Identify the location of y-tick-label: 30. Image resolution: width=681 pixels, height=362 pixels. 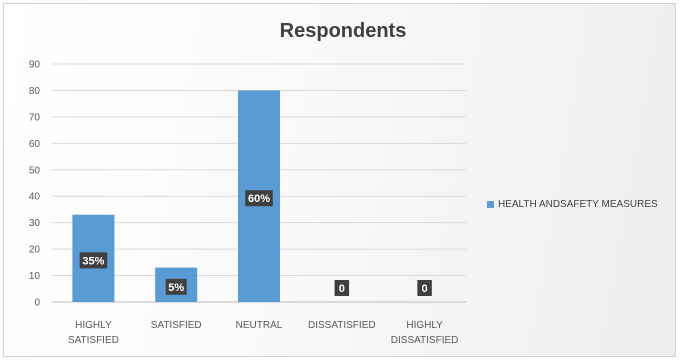
(35, 223).